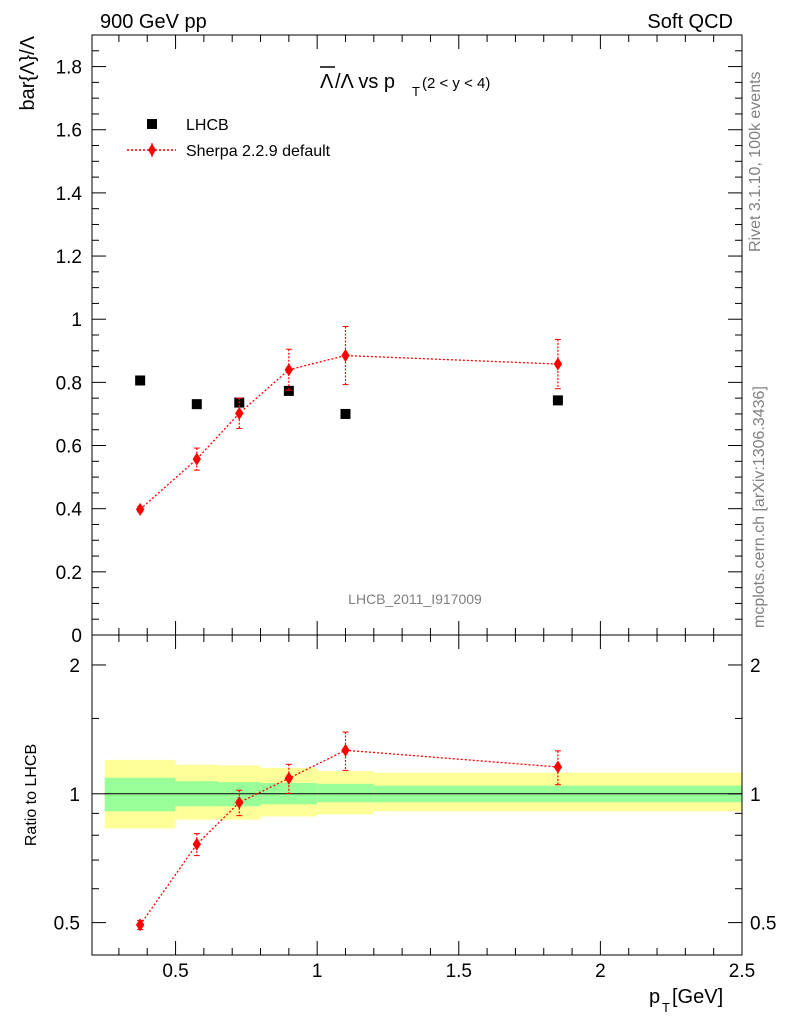 The height and width of the screenshot is (1024, 786). Describe the element at coordinates (69, 194) in the screenshot. I see `main-y-tick-label: 1.4` at that location.